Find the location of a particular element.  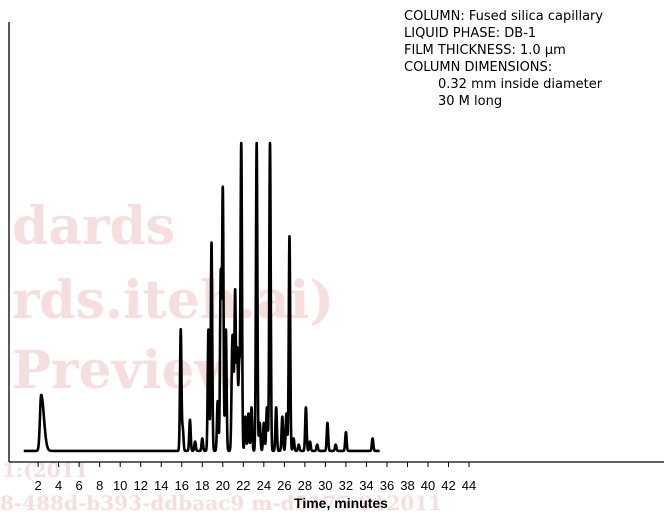

x-tick-label: 12 is located at coordinates (140, 485).